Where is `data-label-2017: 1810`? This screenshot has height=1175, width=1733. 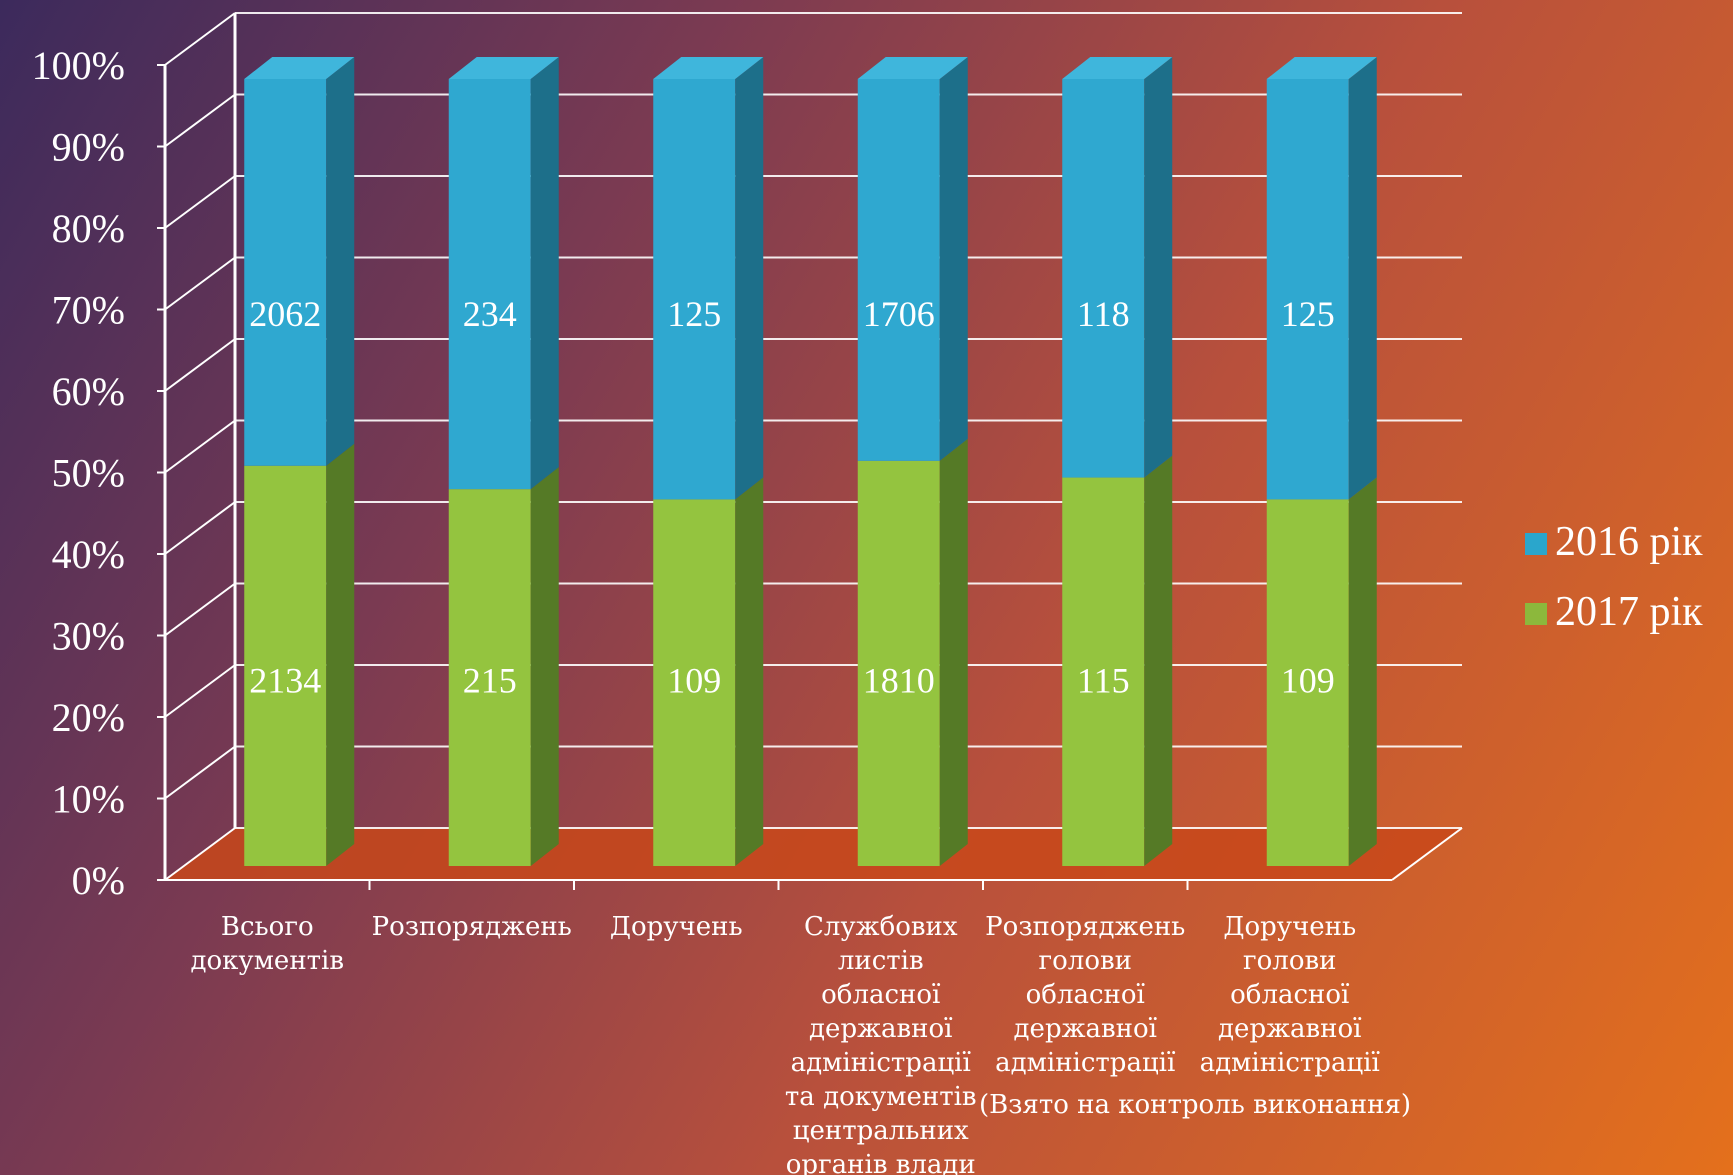 data-label-2017: 1810 is located at coordinates (899, 681).